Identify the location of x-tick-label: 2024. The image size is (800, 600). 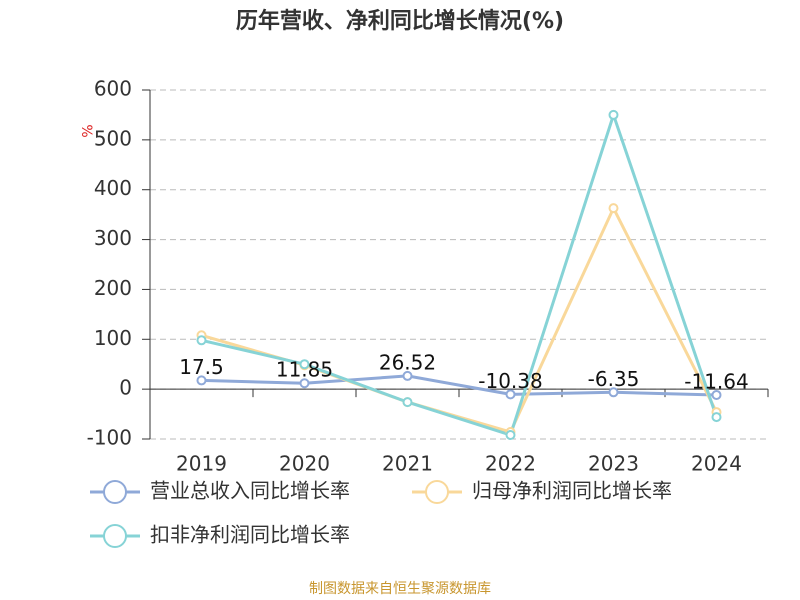
(716, 464).